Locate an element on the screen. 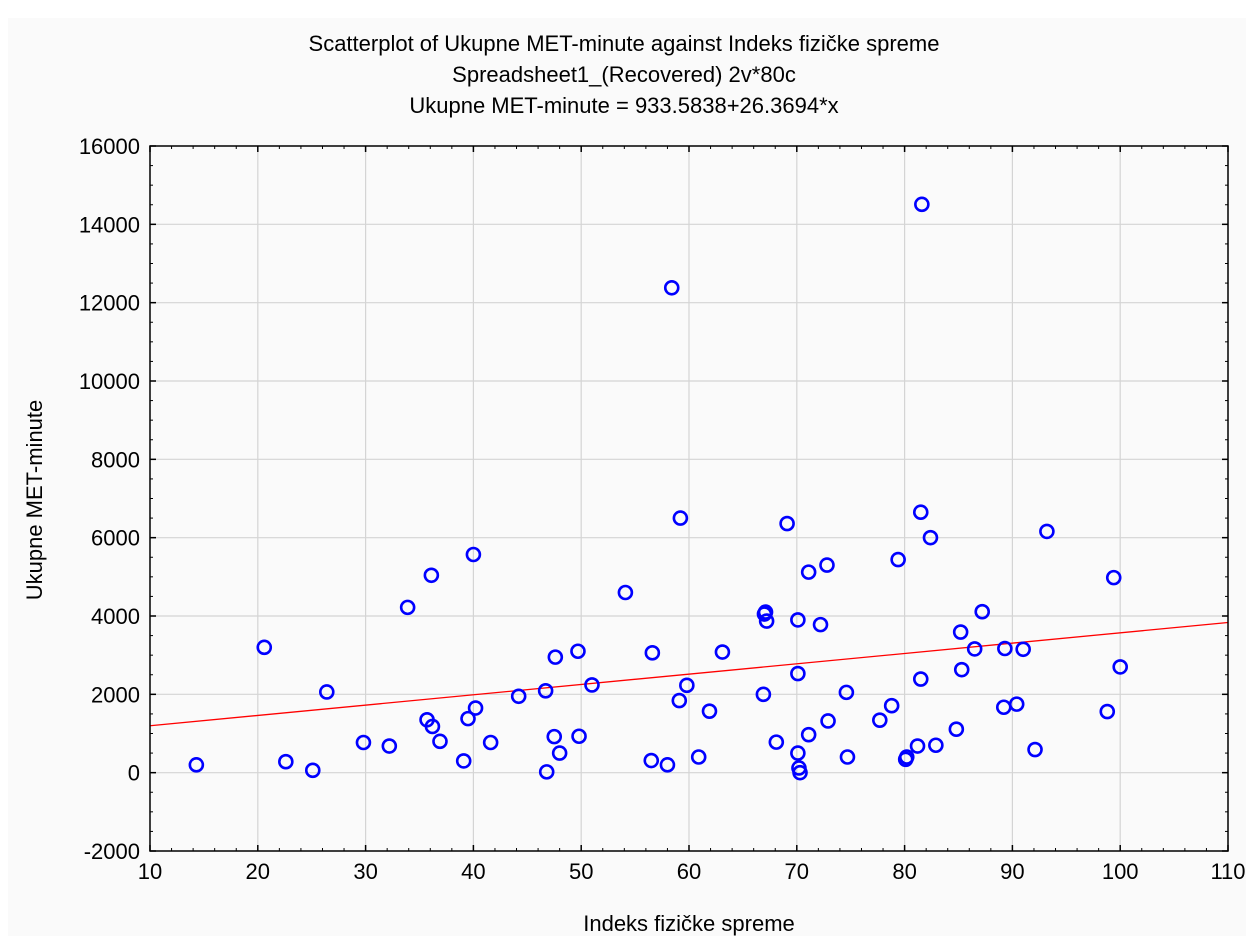  regression-line-group is located at coordinates (689, 674).